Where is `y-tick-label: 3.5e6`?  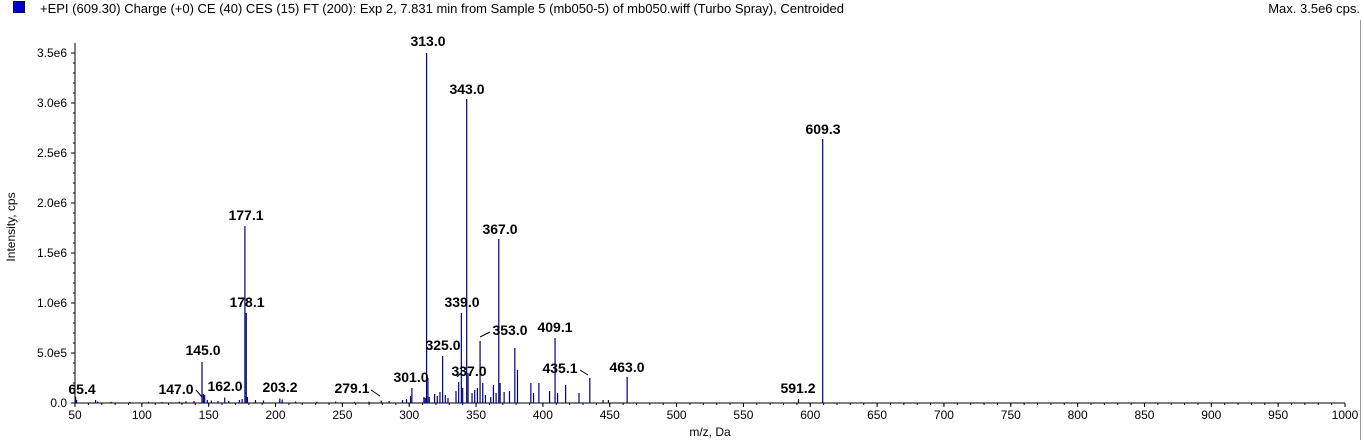
y-tick-label: 3.5e6 is located at coordinates (52, 53).